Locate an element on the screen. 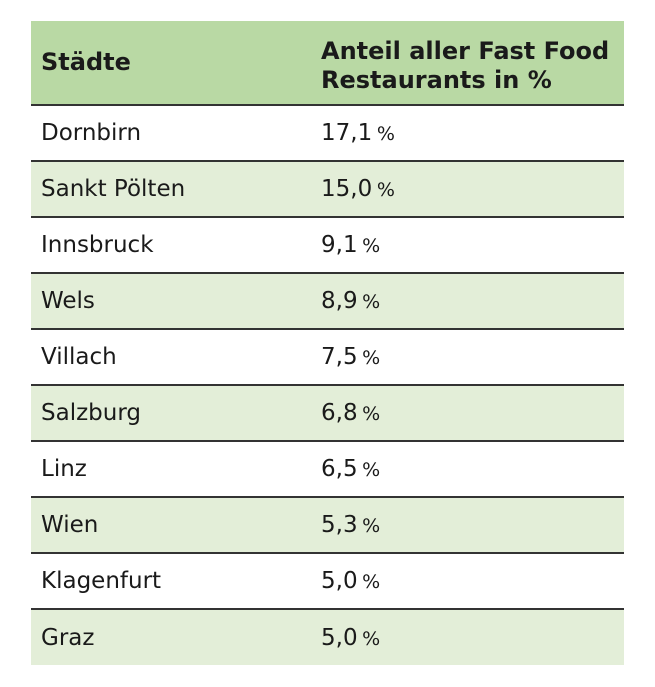  table-row: Linz 6,5 % is located at coordinates (327, 469).